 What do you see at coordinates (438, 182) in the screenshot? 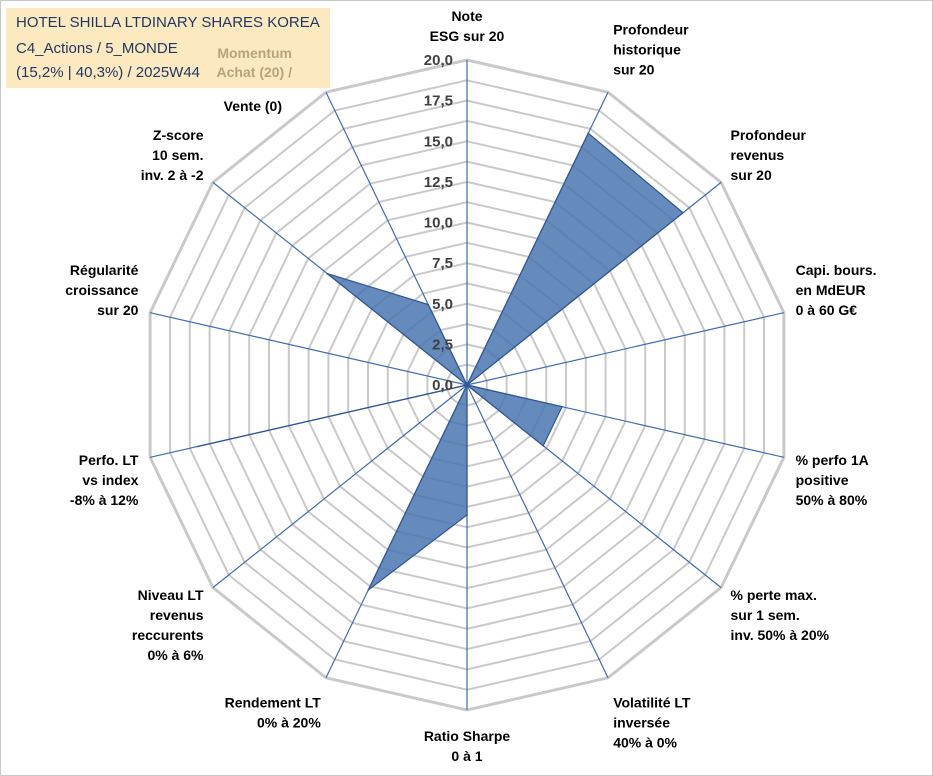
I see `radial-tick-label: 12,5` at bounding box center [438, 182].